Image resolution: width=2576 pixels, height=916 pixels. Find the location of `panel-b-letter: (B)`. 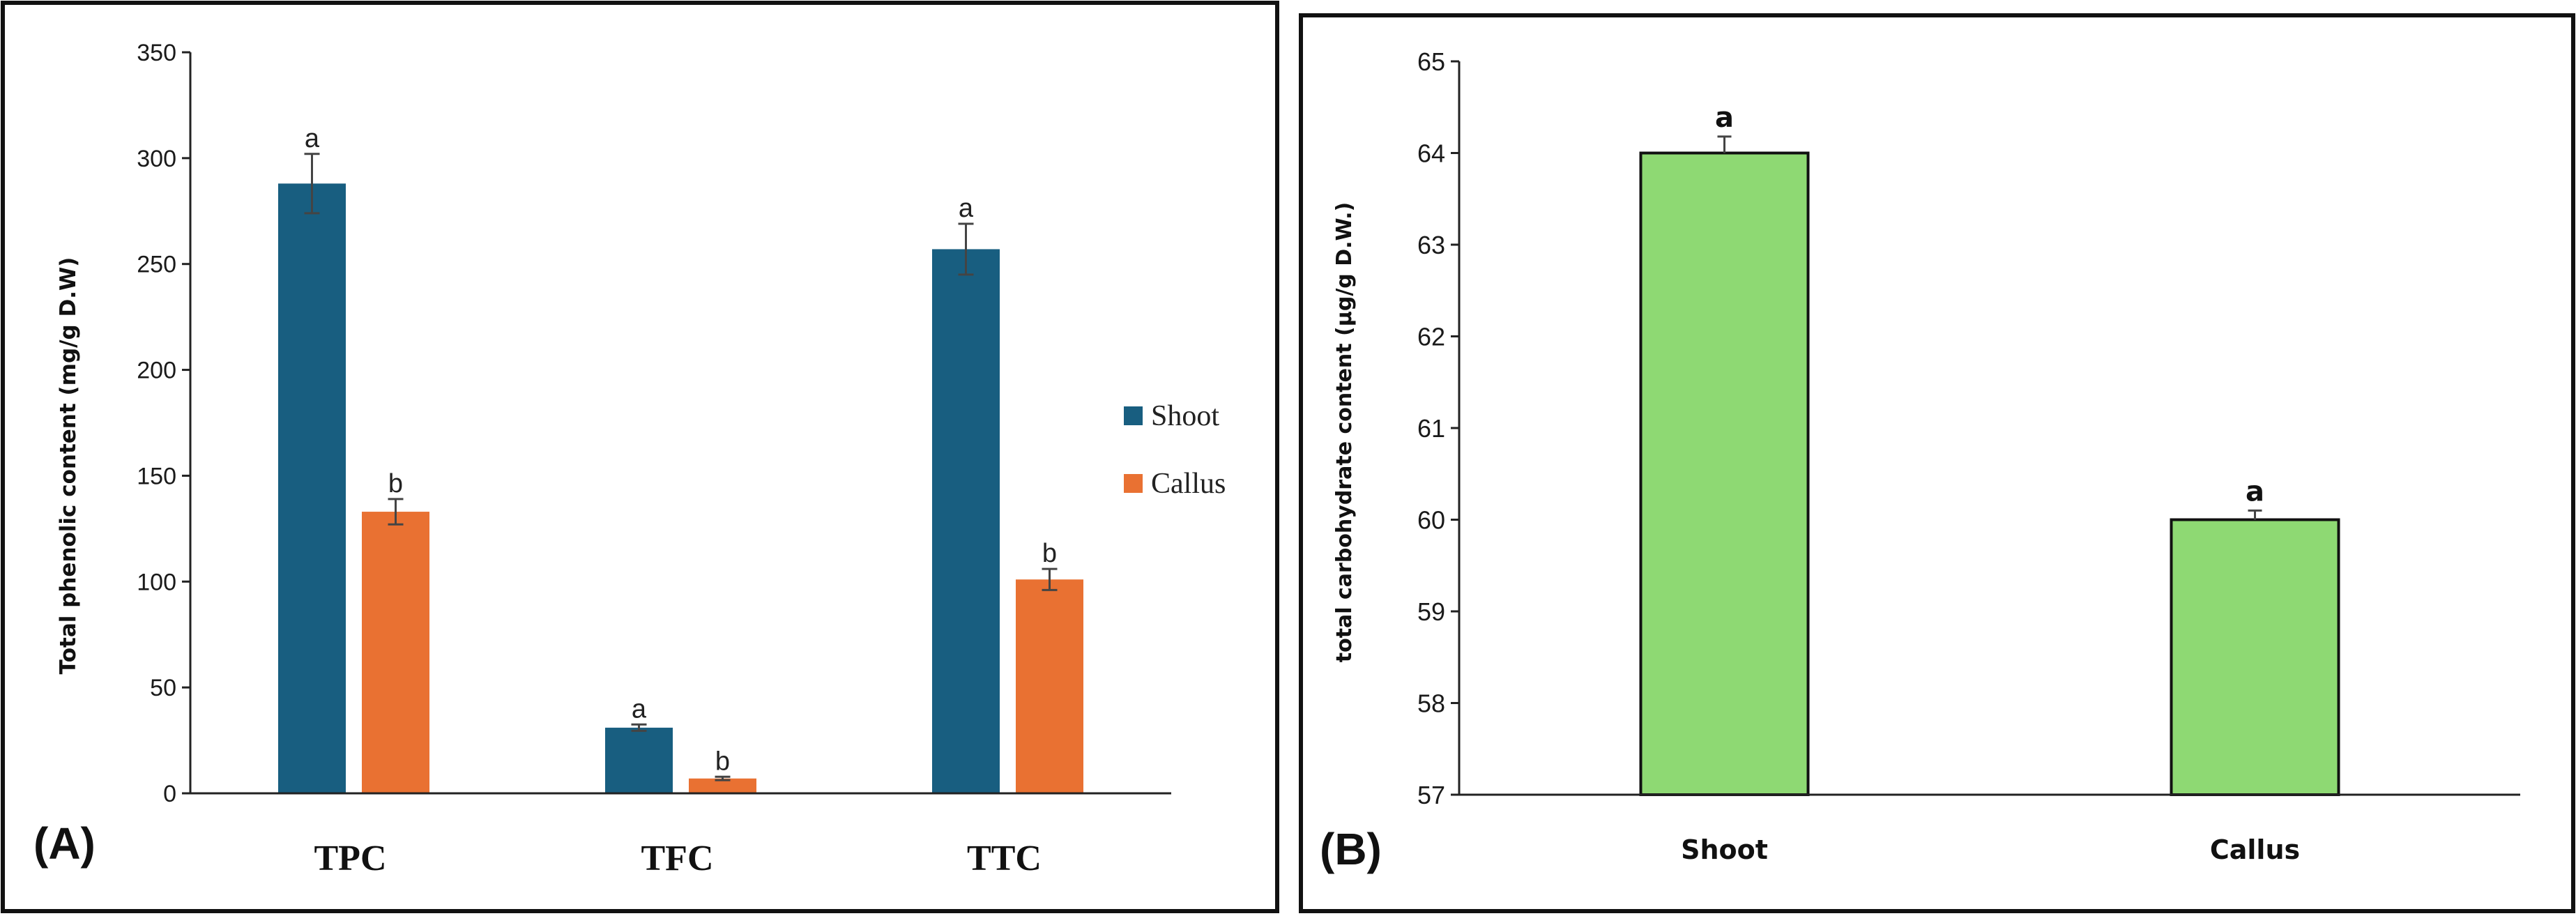

panel-b-letter: (B) is located at coordinates (1351, 849).